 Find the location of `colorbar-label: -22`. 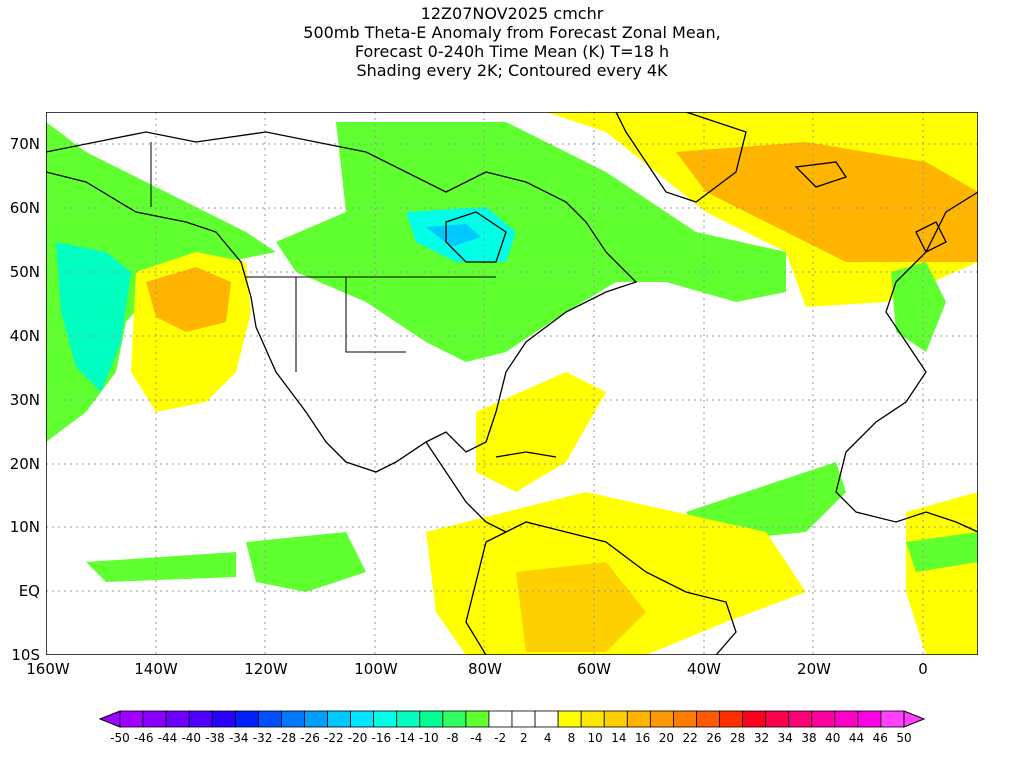

colorbar-label: -22 is located at coordinates (334, 738).